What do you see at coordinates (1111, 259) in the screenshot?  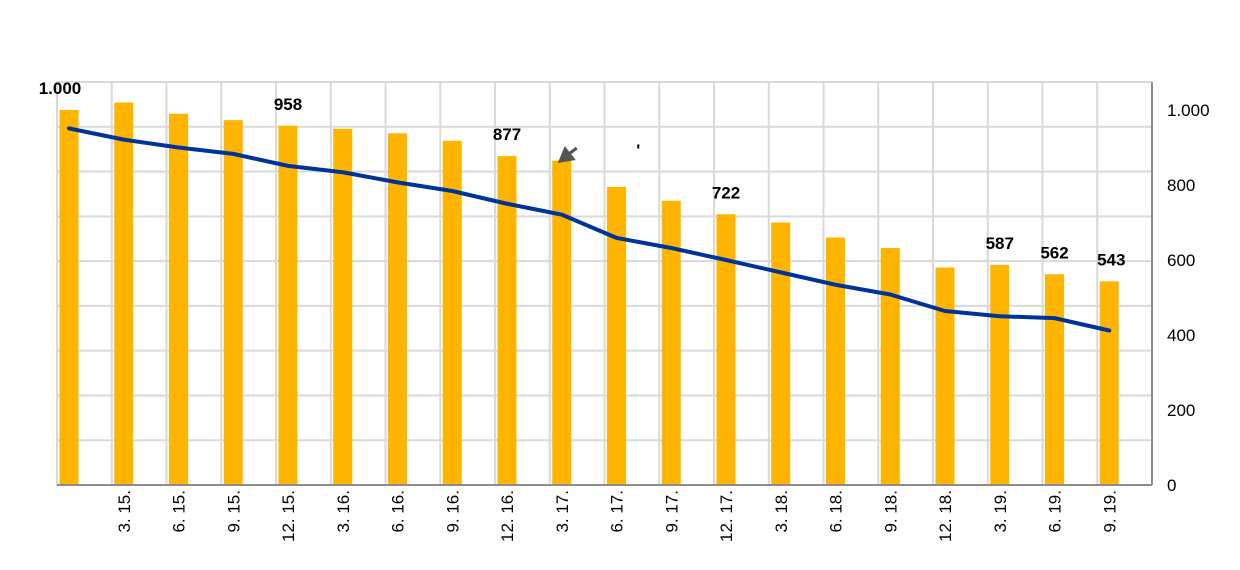 I see `data-label: 543` at bounding box center [1111, 259].